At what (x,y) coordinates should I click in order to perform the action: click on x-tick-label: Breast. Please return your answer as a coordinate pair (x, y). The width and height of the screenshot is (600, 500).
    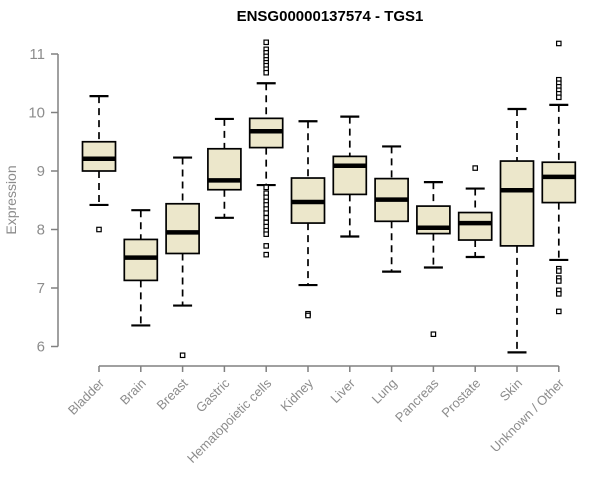
    Looking at the image, I should click on (172, 393).